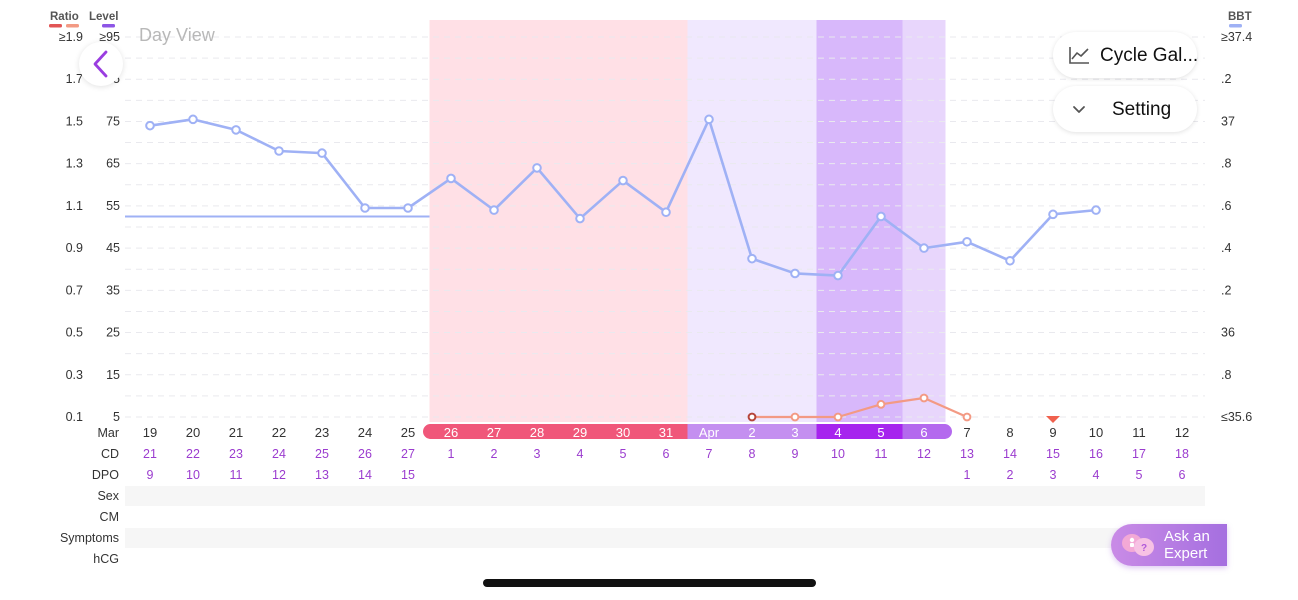 The width and height of the screenshot is (1298, 600). Describe the element at coordinates (106, 559) in the screenshot. I see `hcg-row-label: hCG` at that location.